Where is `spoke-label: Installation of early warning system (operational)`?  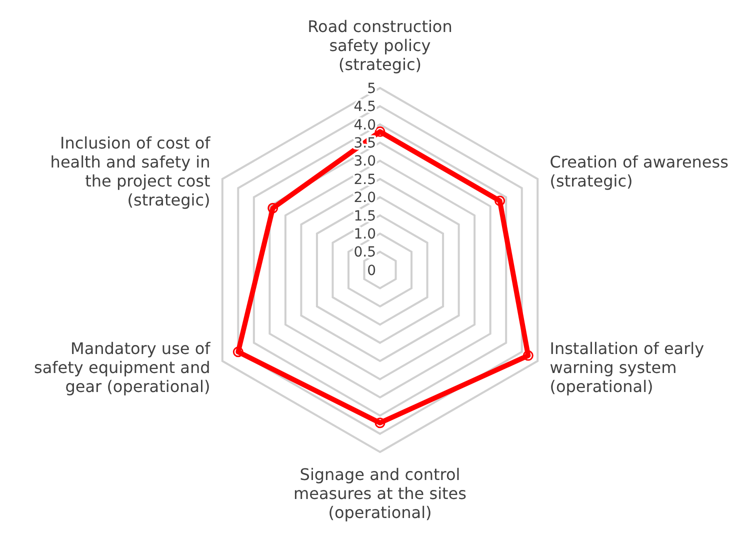
spoke-label: Installation of early warning system (operational) is located at coordinates (627, 367).